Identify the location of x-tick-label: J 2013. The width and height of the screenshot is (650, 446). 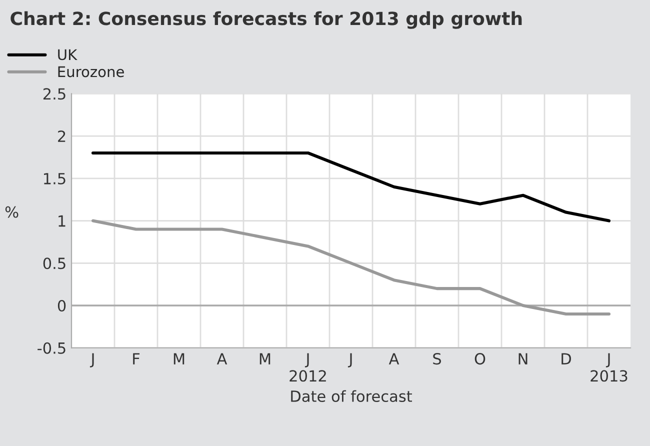
(609, 367).